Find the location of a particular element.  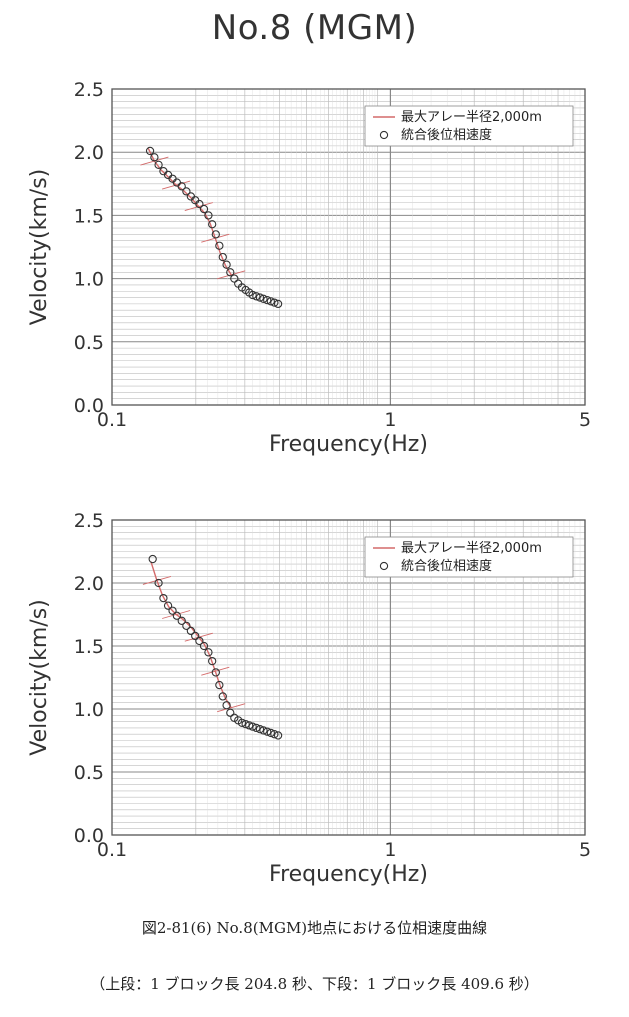

page-title: No.8 (MGM) is located at coordinates (314, 28).